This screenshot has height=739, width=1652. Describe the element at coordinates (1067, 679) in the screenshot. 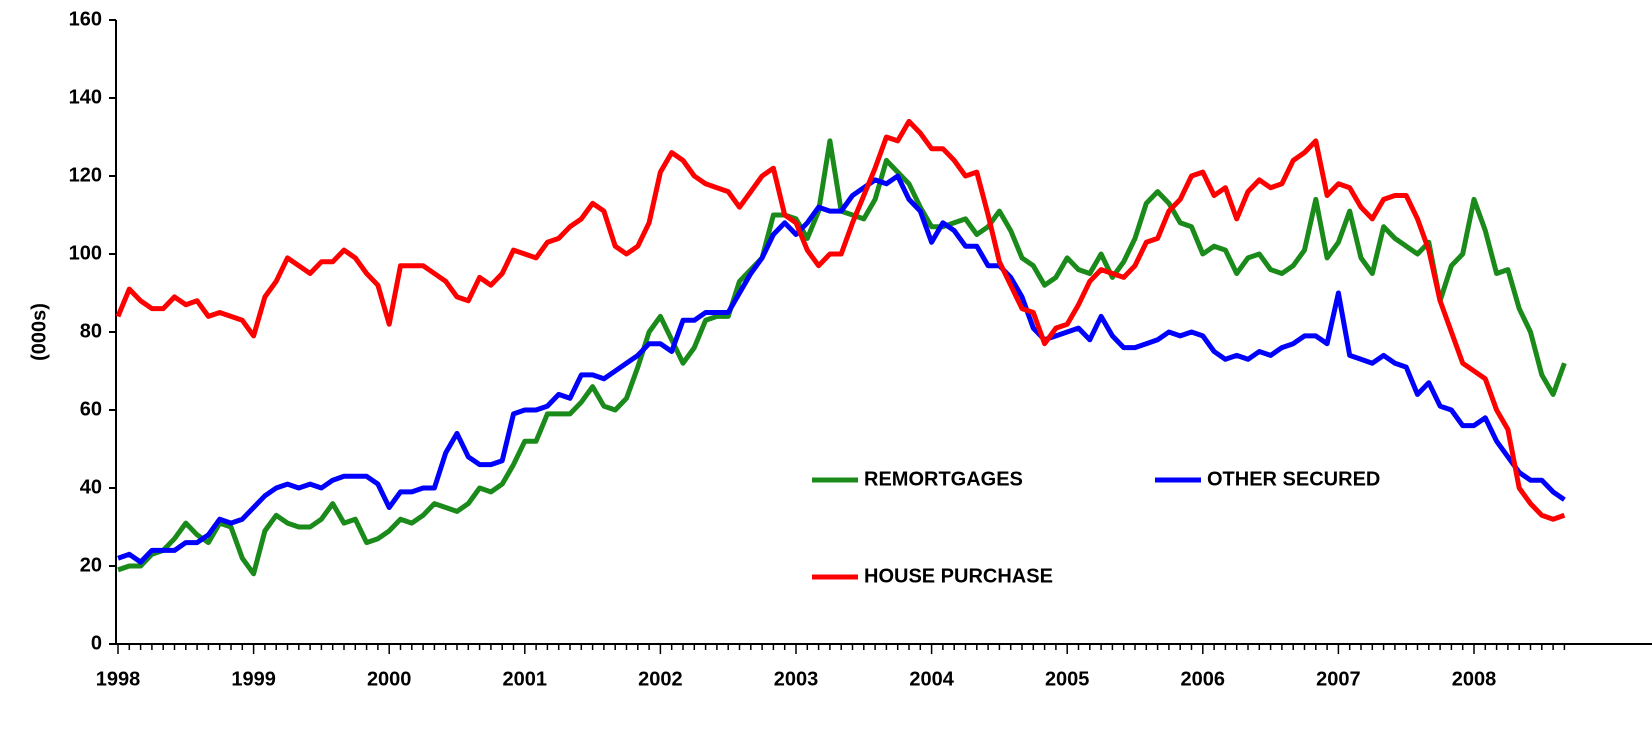

I see `x-tick-label: 2005` at that location.